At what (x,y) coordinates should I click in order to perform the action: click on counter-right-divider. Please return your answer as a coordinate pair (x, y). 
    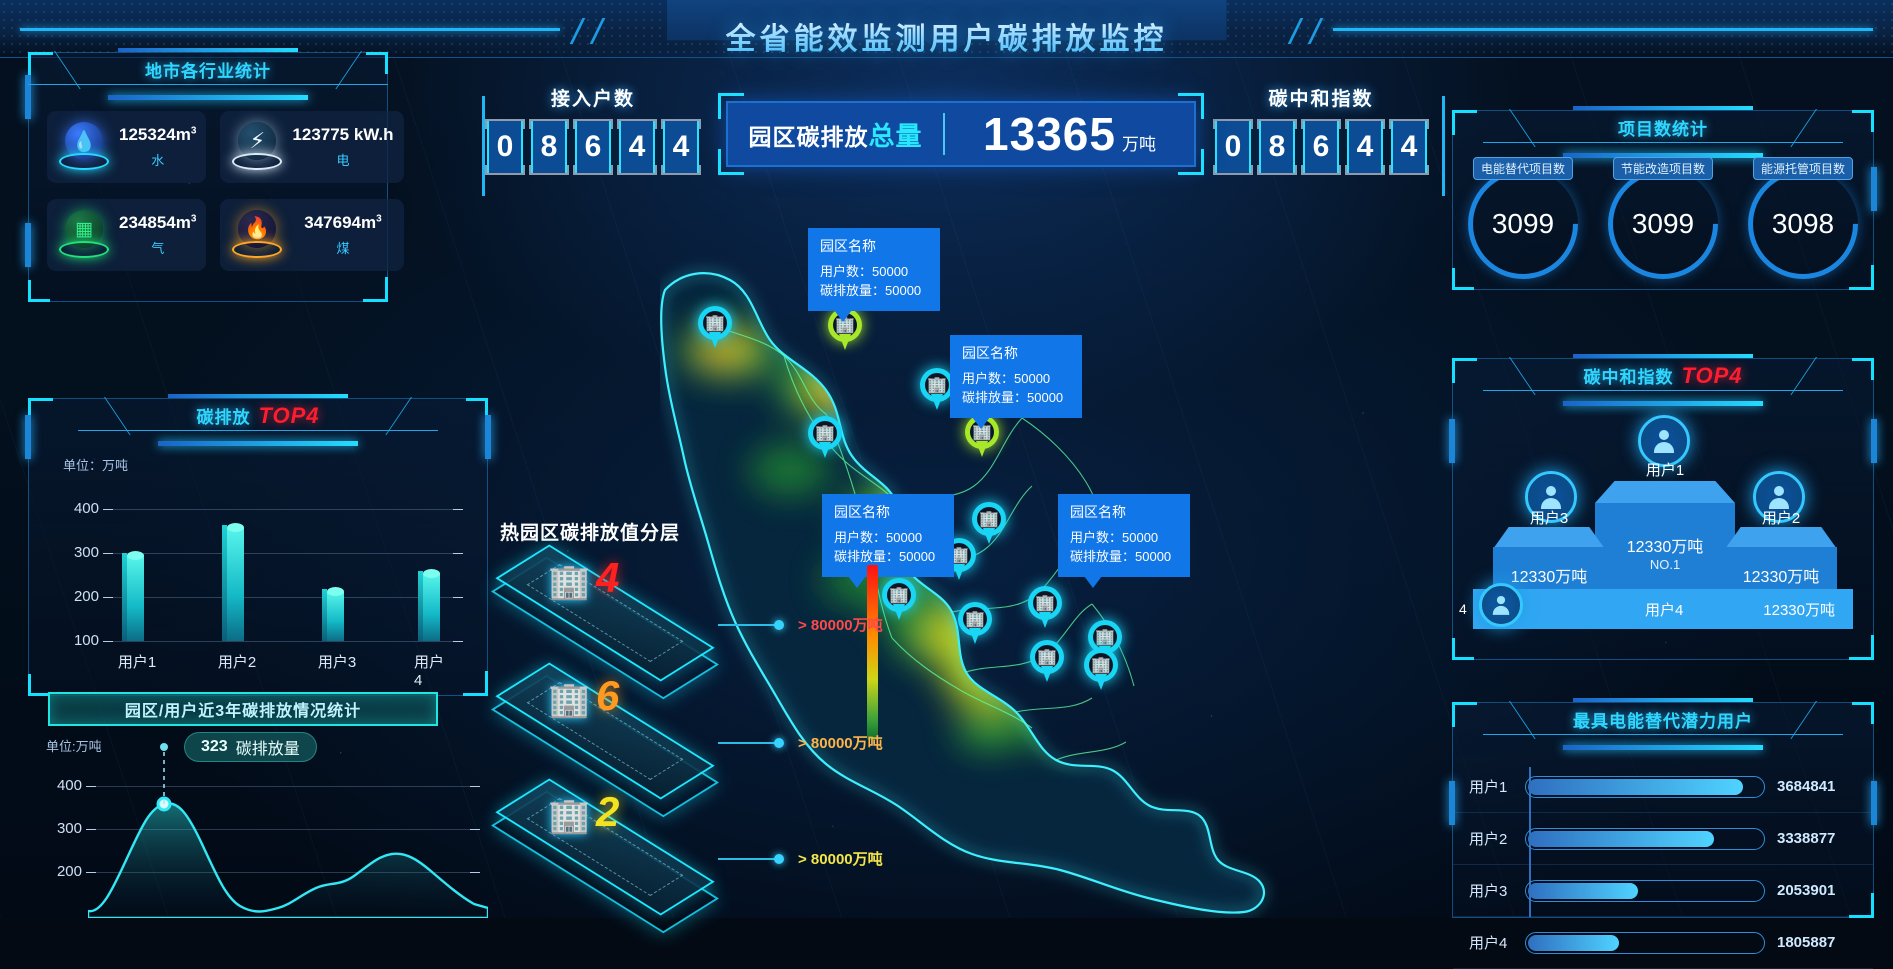
    Looking at the image, I should click on (1443, 146).